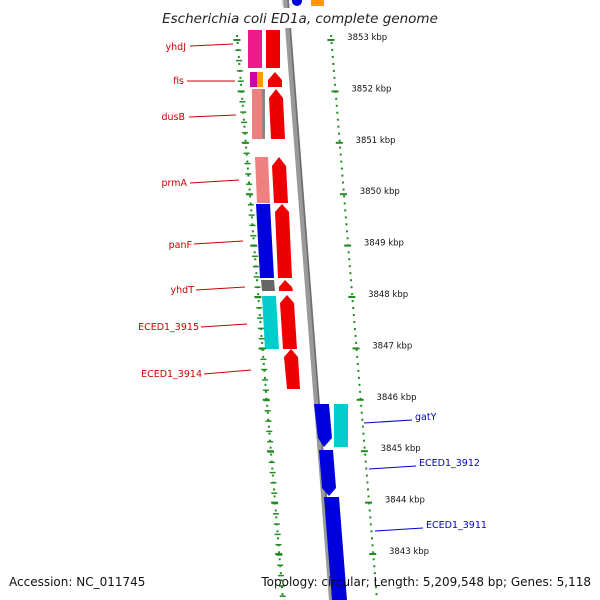  What do you see at coordinates (255, 49) in the screenshot?
I see `gene-yhdJ-cds-block` at bounding box center [255, 49].